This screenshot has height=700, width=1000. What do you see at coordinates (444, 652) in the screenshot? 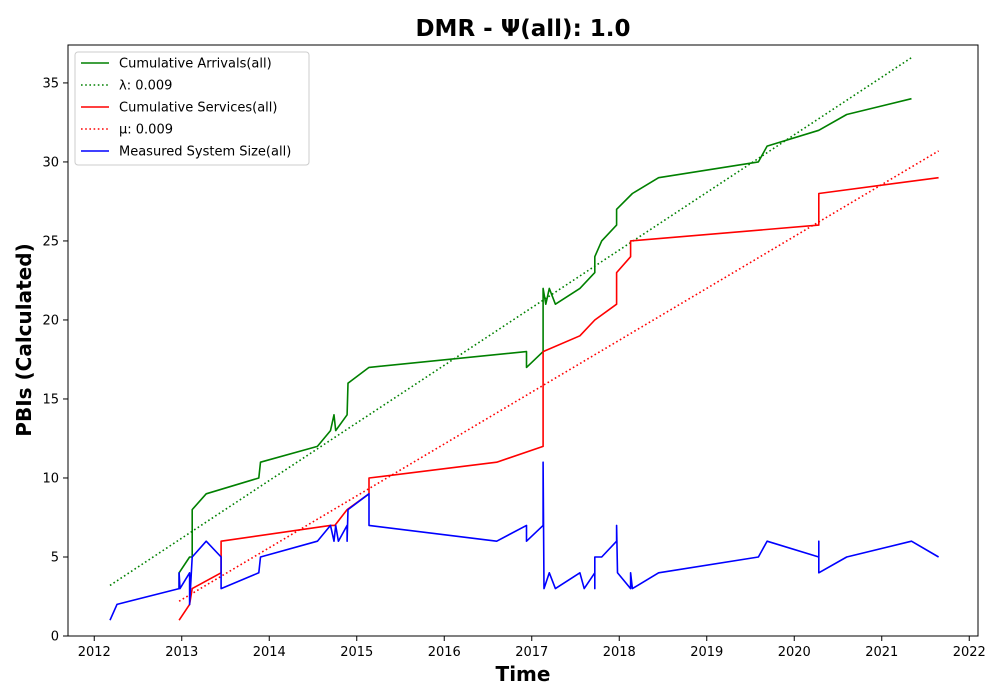
I see `x-tick-label-4: 2016` at bounding box center [444, 652].